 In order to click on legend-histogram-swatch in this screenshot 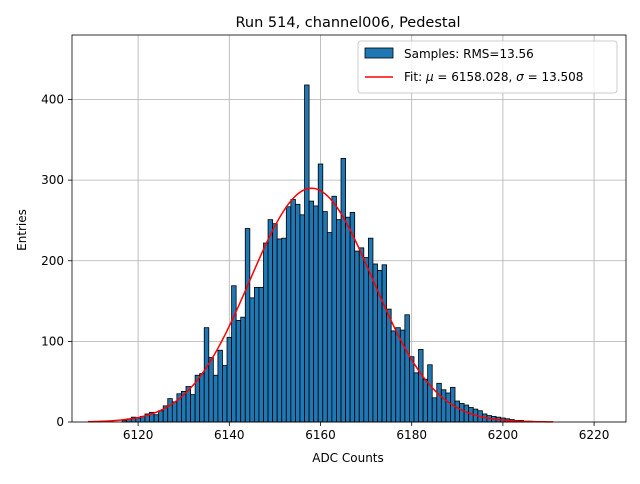, I will do `click(379, 53)`.